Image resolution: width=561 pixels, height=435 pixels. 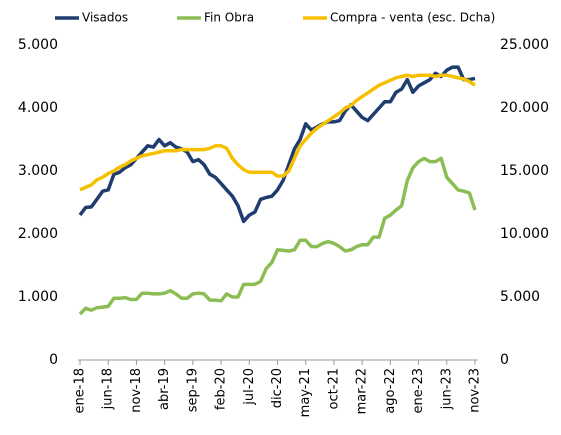 I want to click on x-tick-label: nov-18, so click(x=136, y=390).